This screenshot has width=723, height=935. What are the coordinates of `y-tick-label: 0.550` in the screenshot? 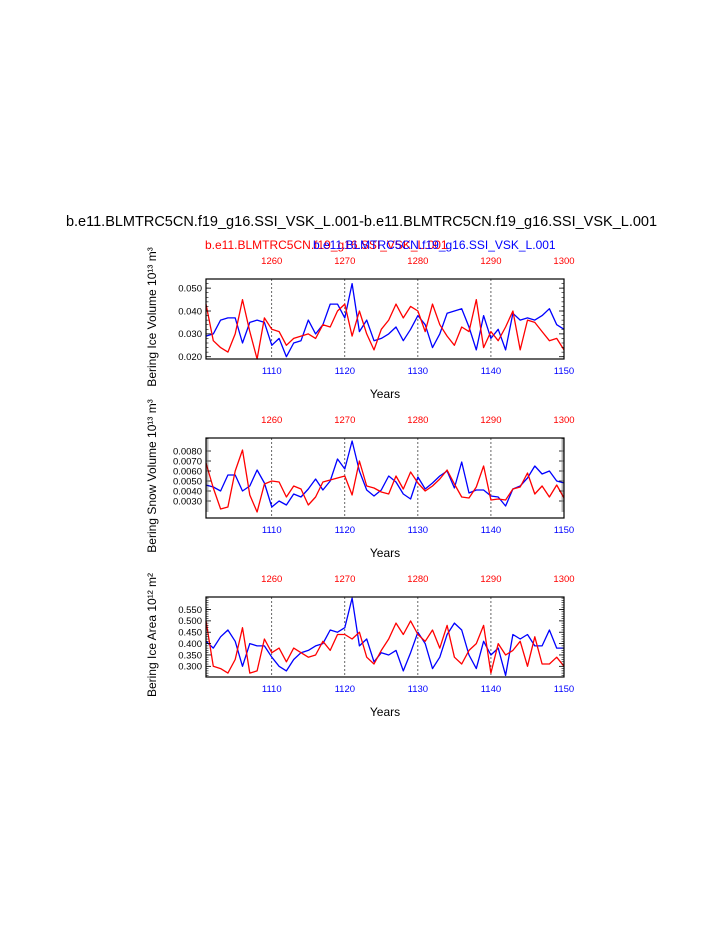 It's located at (190, 610).